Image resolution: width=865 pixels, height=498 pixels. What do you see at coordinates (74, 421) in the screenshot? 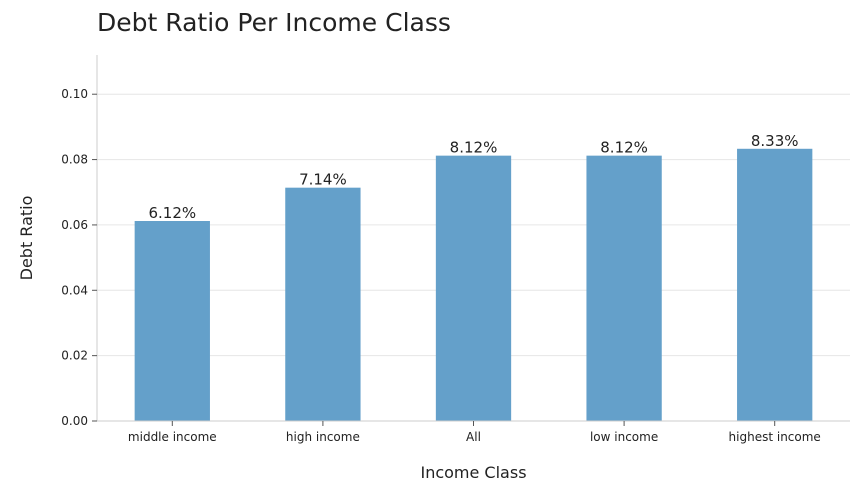
I see `y-tick-label: 0.00` at bounding box center [74, 421].